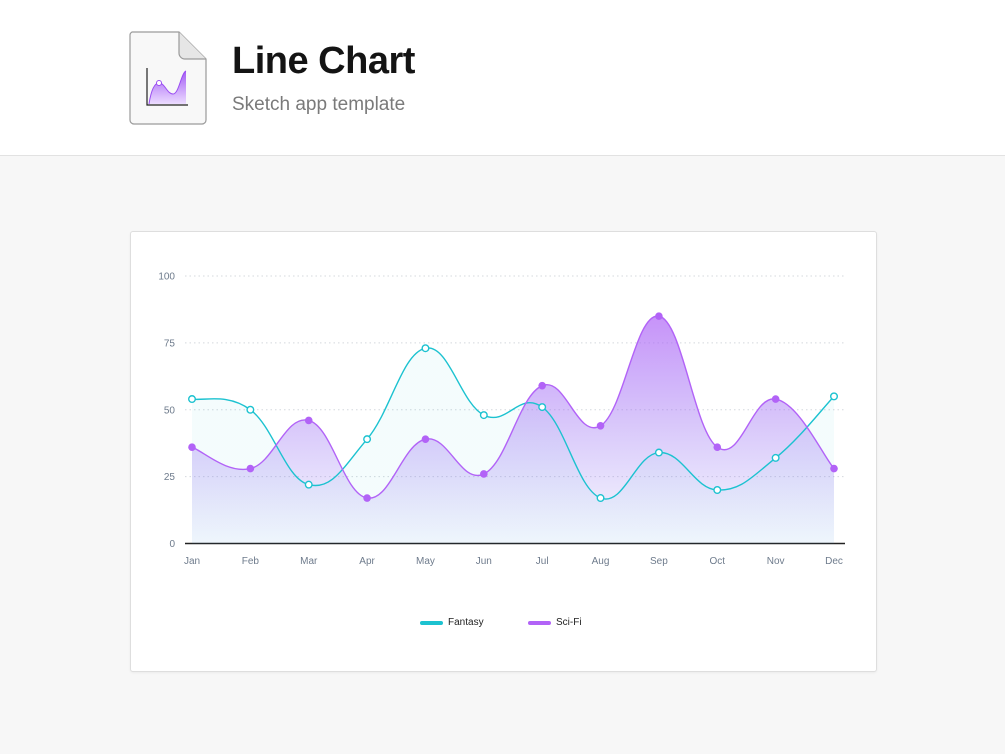  What do you see at coordinates (569, 622) in the screenshot?
I see `legend-label: Sci-Fi` at bounding box center [569, 622].